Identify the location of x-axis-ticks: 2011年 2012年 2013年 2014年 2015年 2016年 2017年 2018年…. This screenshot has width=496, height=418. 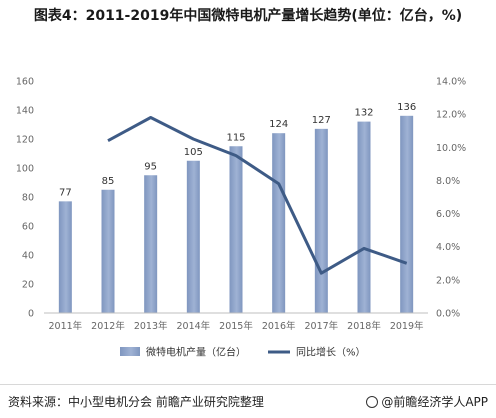
(236, 326).